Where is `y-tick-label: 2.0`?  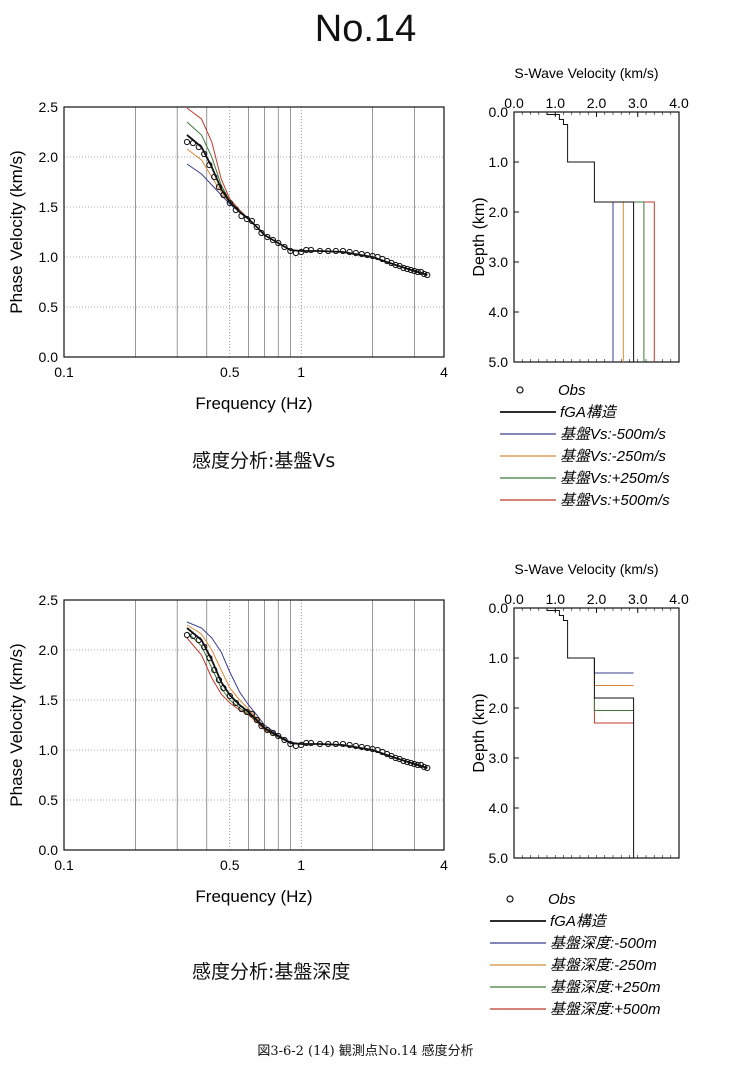
y-tick-label: 2.0 is located at coordinates (49, 157).